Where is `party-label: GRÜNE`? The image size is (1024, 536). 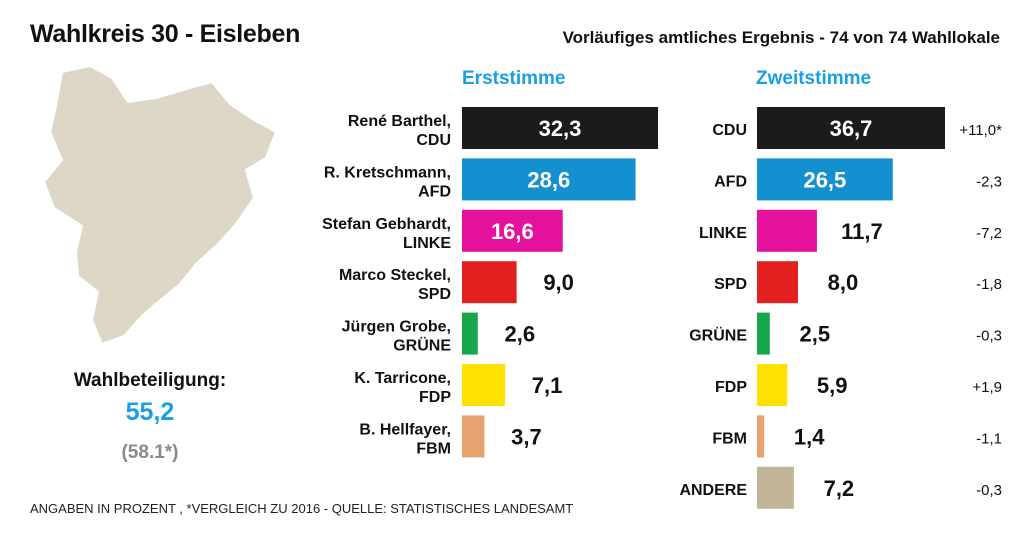 party-label: GRÜNE is located at coordinates (718, 335).